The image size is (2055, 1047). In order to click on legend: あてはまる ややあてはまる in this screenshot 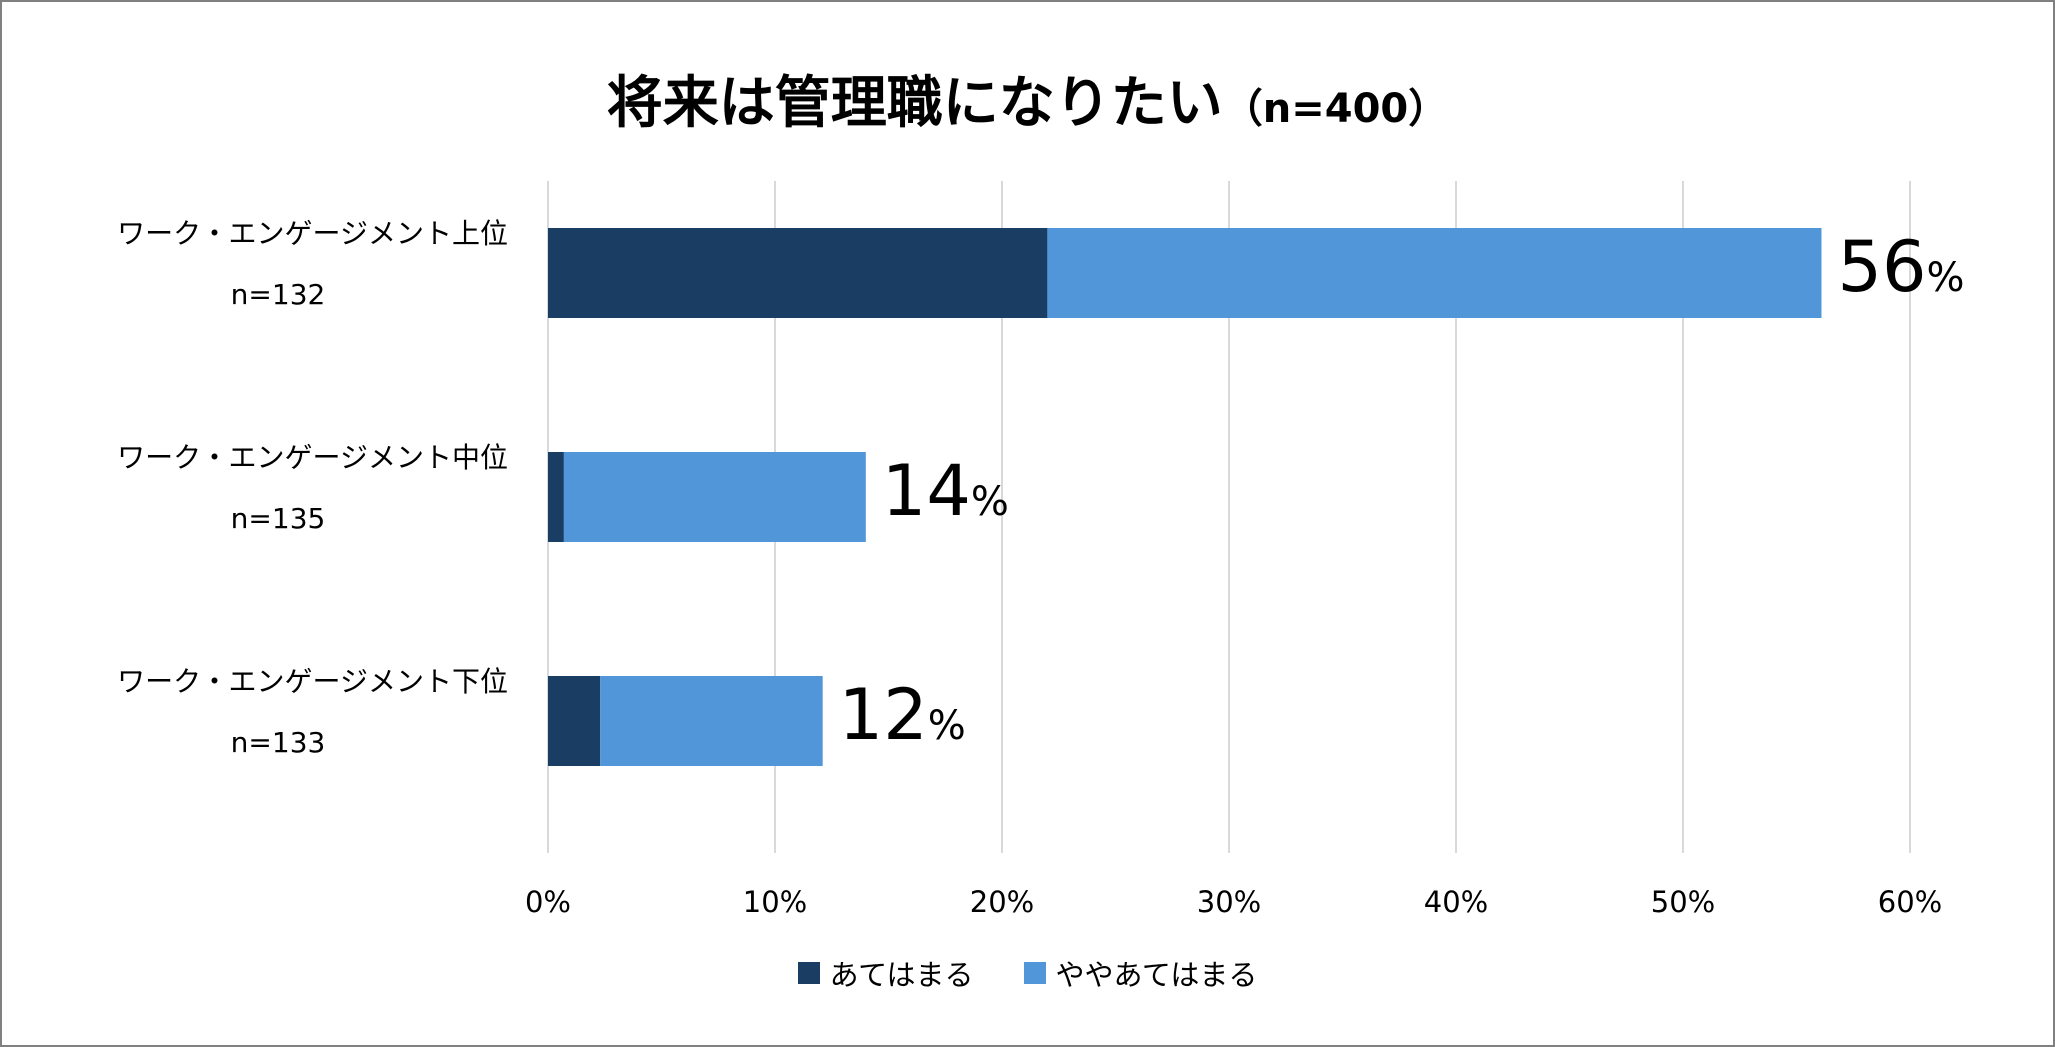, I will do `click(1027, 973)`.